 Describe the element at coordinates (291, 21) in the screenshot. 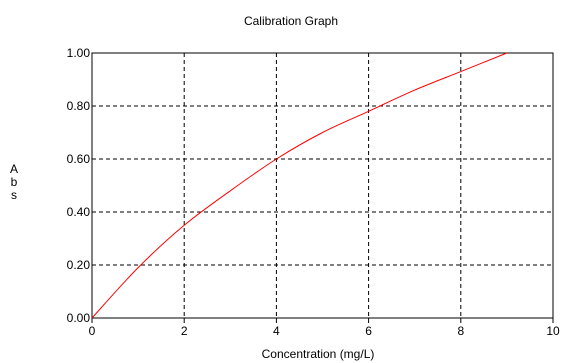

I see `chart-title: Calibration Graph` at that location.